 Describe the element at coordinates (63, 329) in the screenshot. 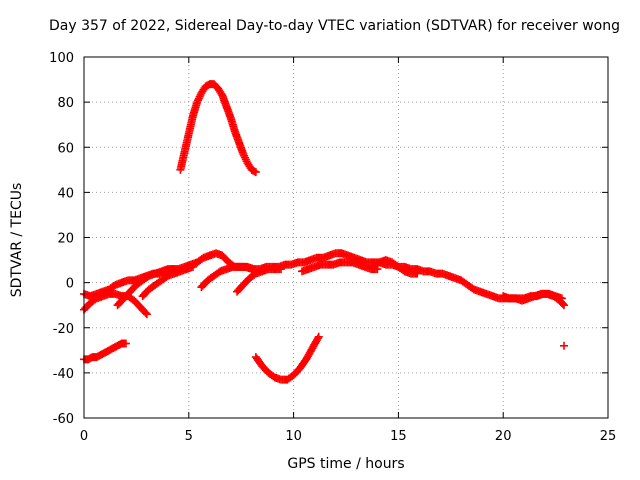

I see `y-tick-label: -20` at that location.